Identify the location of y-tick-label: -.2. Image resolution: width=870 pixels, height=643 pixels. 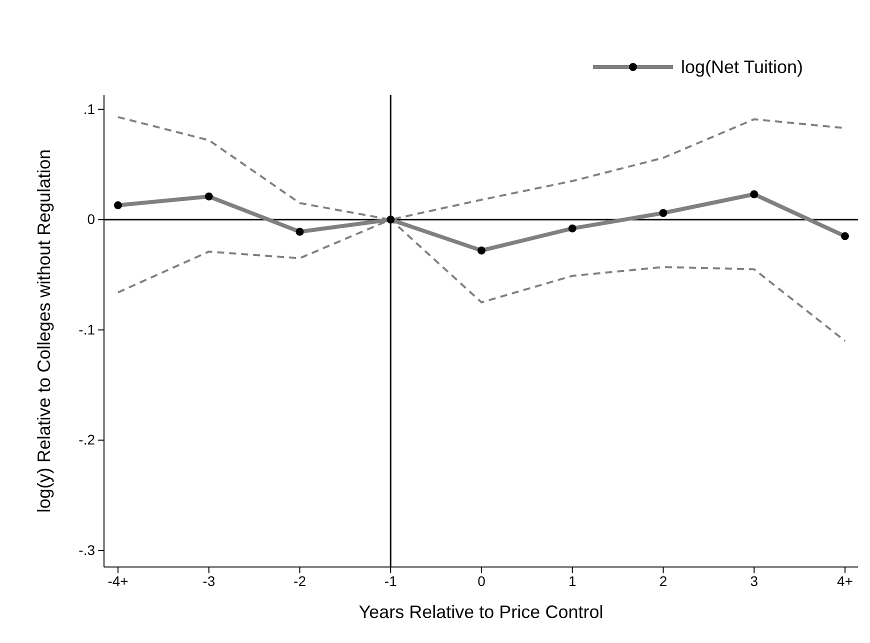
(87, 440).